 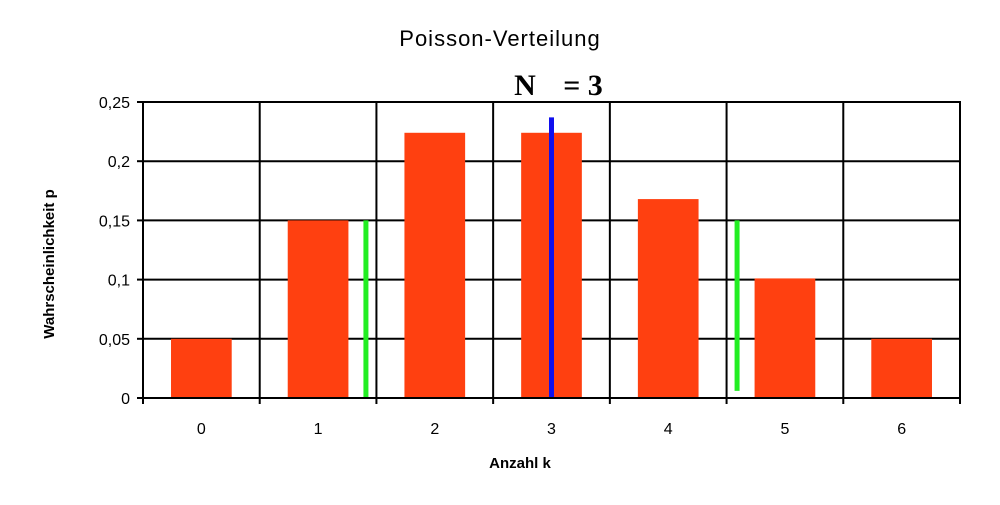 I want to click on y-tick-label: 0,15, so click(x=114, y=221).